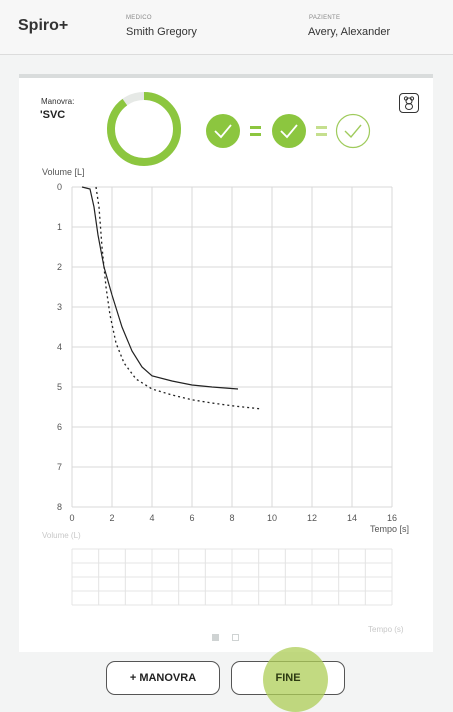  I want to click on y-tick-label: 4, so click(59, 347).